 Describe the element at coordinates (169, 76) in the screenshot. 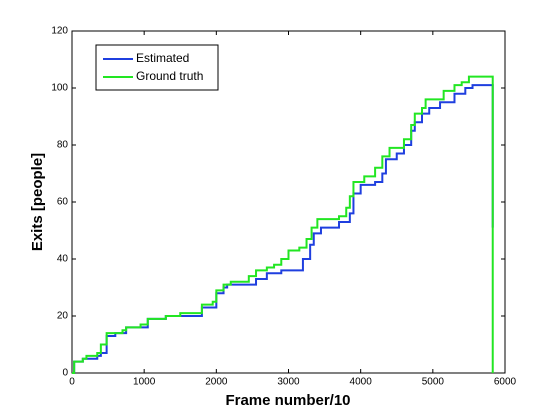

I see `legend-label: Ground truth` at that location.